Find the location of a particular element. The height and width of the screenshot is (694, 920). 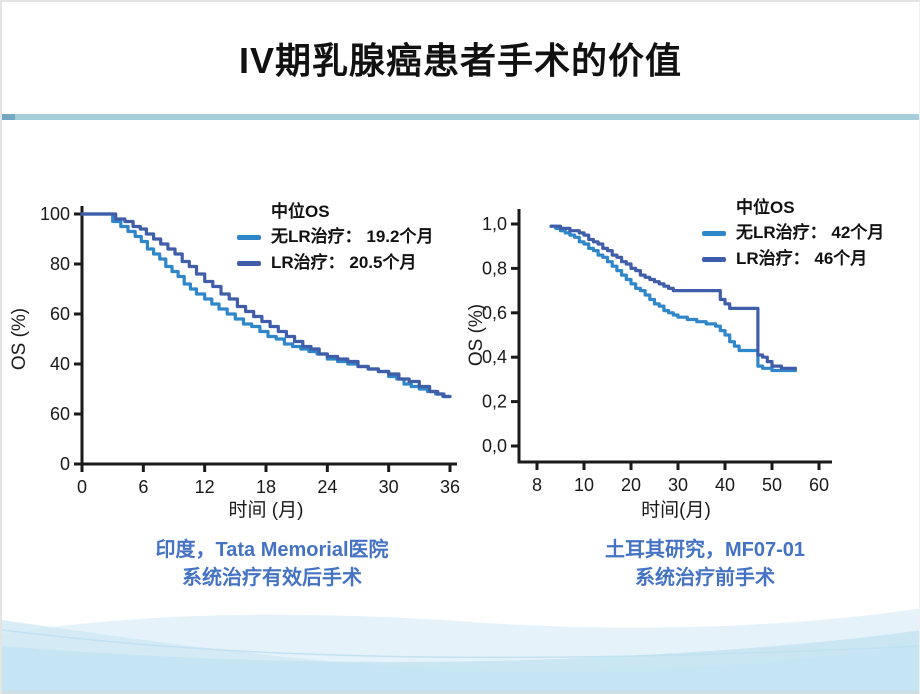

y-axis-tick-label: 0,0 is located at coordinates (494, 446).